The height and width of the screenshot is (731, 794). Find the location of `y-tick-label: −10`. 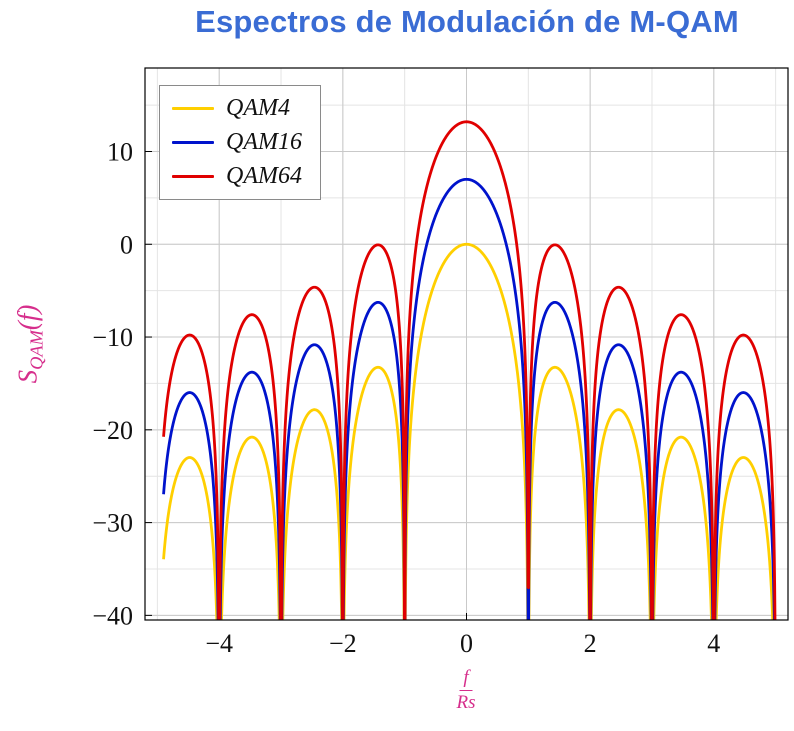

y-tick-label: −10 is located at coordinates (112, 337).